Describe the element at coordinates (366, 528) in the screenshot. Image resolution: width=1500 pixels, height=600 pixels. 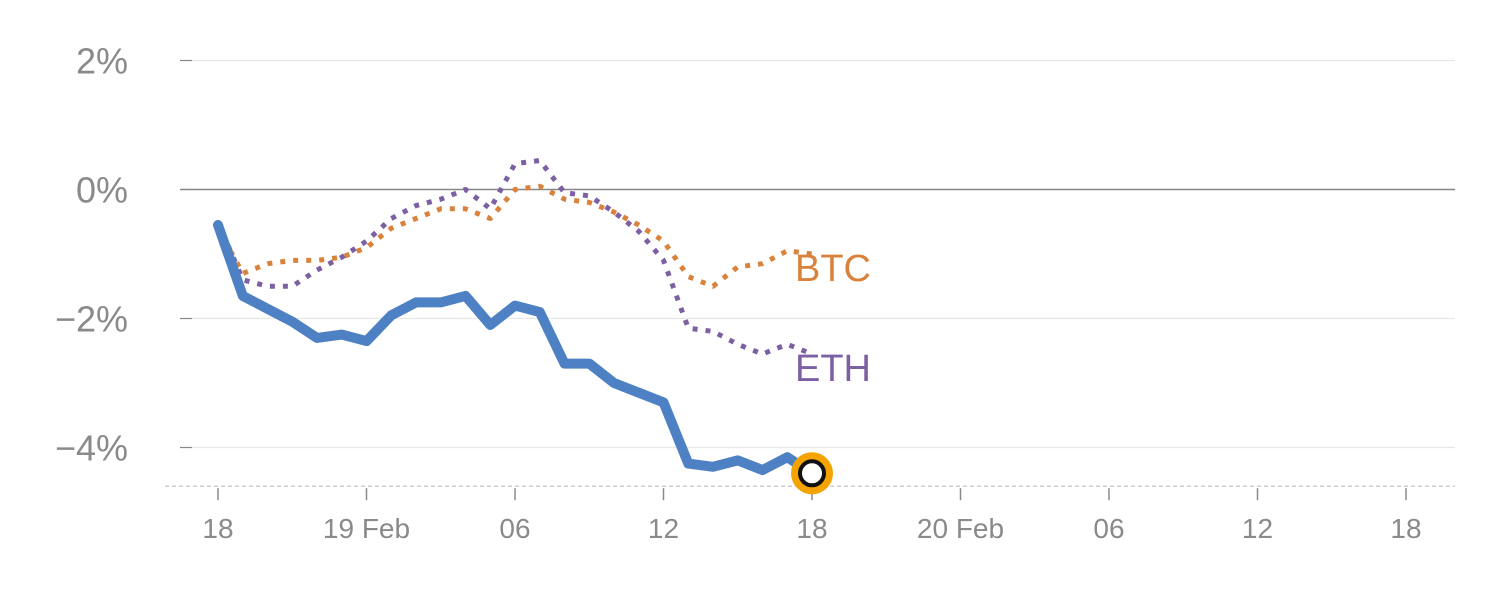
I see `x-tick-label: 19 Feb` at that location.